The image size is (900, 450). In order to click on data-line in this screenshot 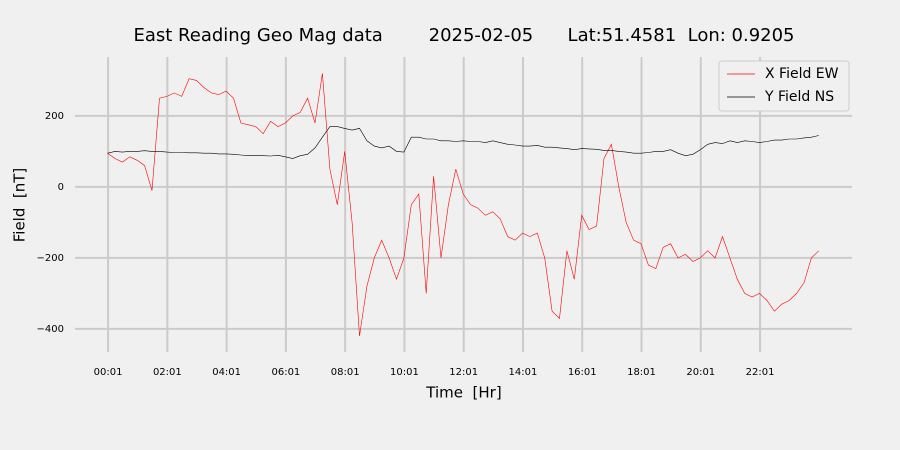, I will do `click(463, 142)`.